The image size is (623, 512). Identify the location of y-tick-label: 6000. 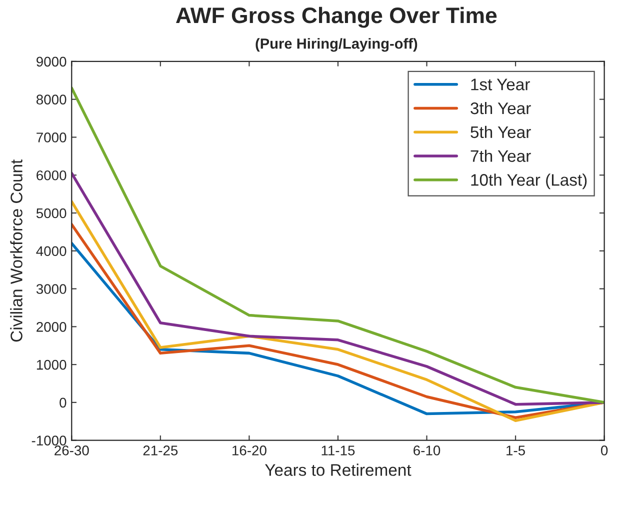
(51, 175).